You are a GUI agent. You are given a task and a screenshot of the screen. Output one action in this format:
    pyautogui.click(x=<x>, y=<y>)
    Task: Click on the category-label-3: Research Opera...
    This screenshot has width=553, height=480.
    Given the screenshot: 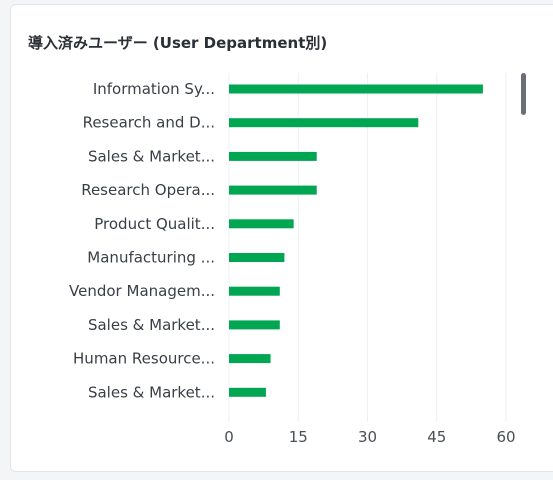 What is the action you would take?
    pyautogui.click(x=148, y=190)
    